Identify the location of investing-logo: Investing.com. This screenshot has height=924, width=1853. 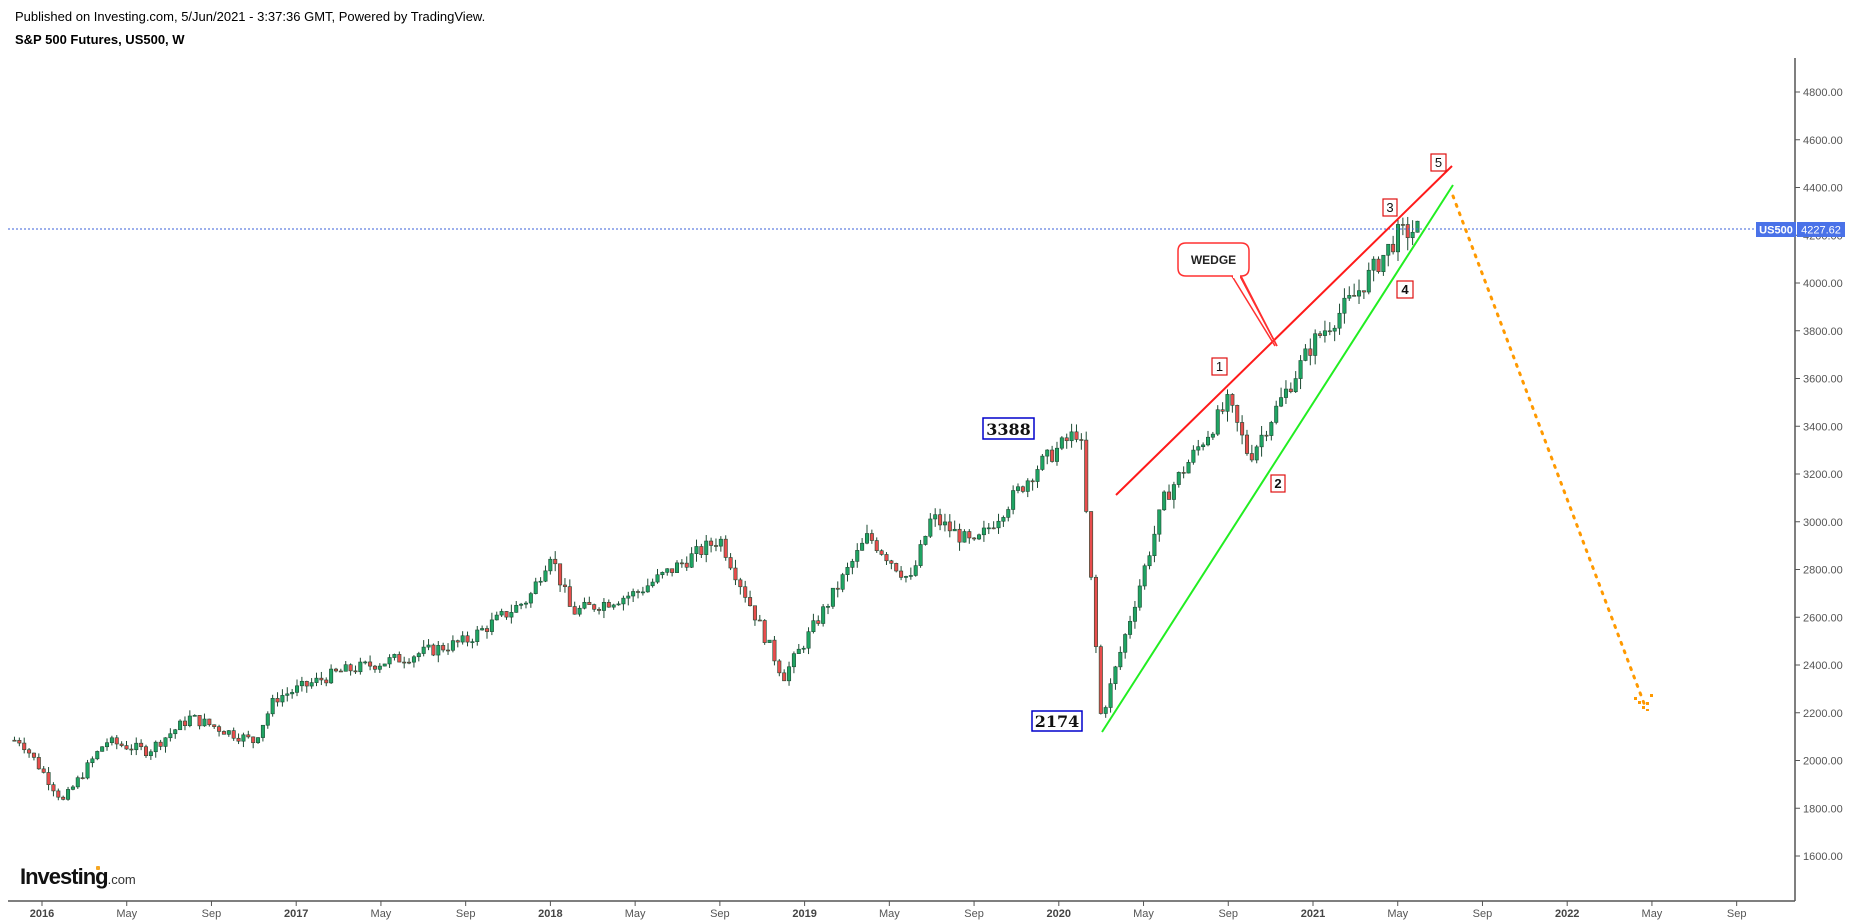
(78, 877).